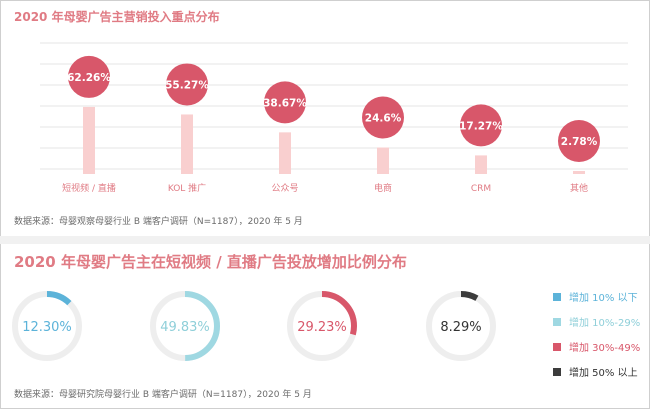 This screenshot has width=650, height=409. Describe the element at coordinates (481, 189) in the screenshot. I see `category-label: CRM` at that location.